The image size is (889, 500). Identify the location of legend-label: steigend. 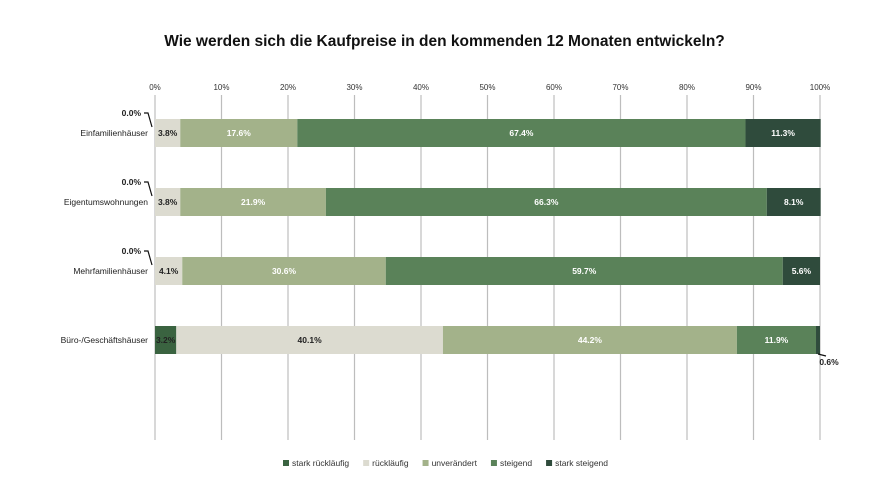
(516, 463).